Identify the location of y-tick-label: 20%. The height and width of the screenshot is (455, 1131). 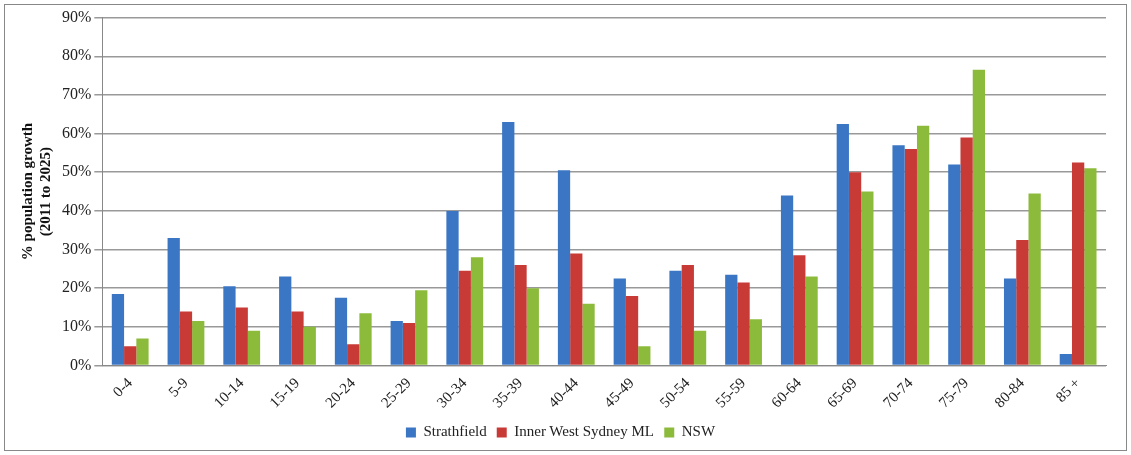
(77, 287).